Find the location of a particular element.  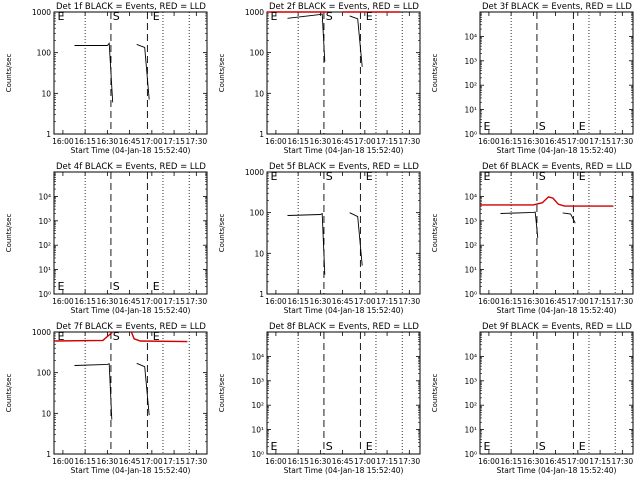

chart-title: Det 7f BLACK = Events, RED = LLD is located at coordinates (131, 327).